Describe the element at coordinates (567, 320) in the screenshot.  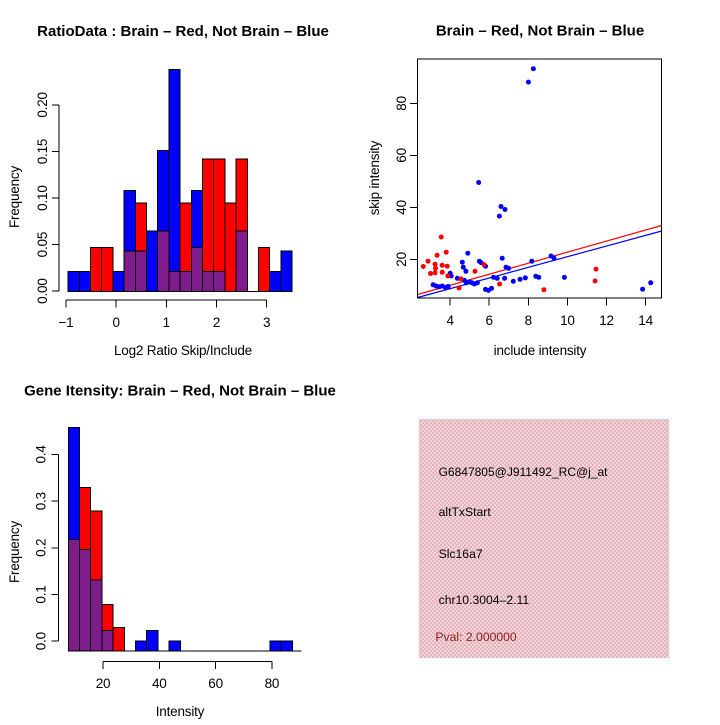
I see `svg-text: 10` at that location.